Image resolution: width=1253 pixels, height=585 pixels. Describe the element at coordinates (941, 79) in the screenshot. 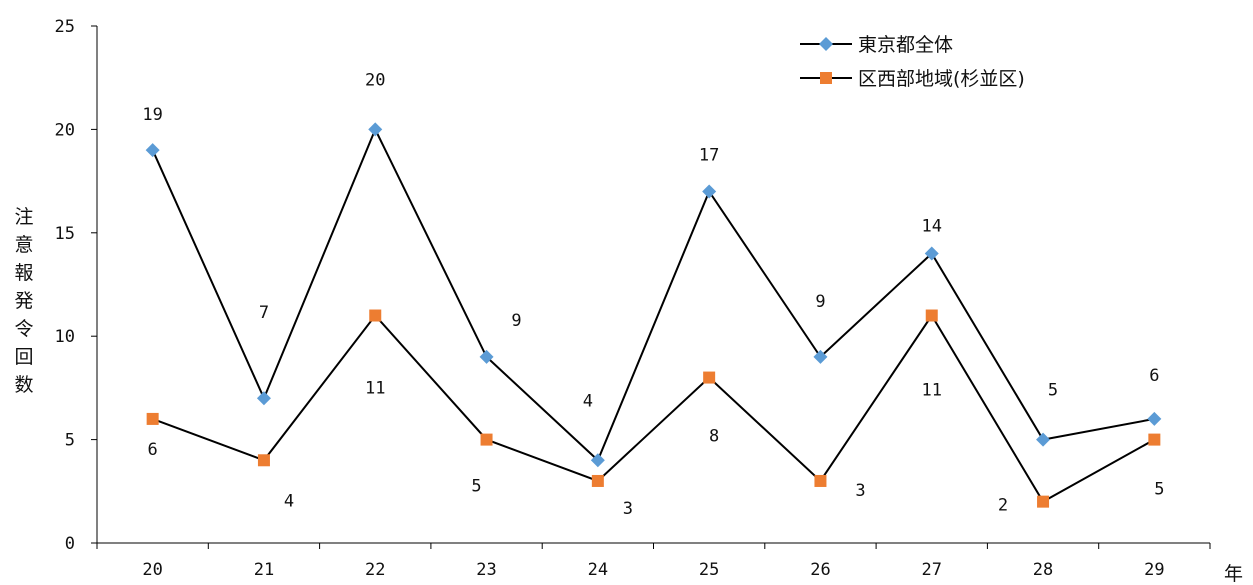

I see `legend-label: 区西部地域(杉並区)` at that location.